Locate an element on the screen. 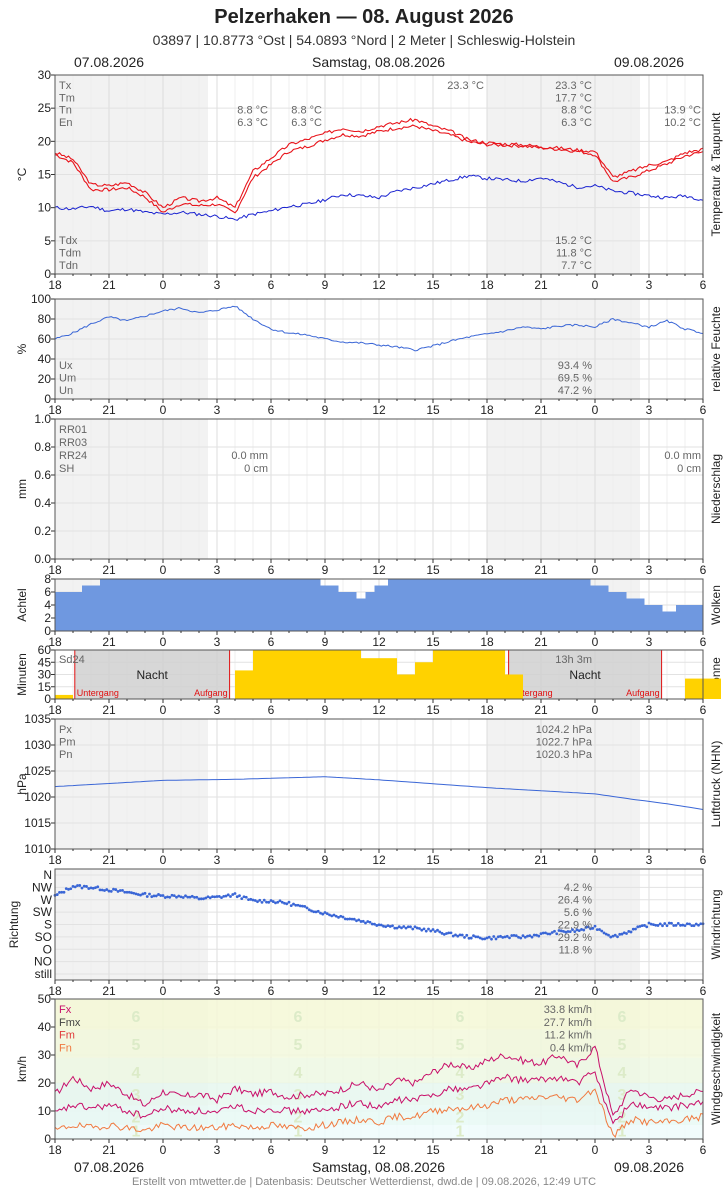 This screenshot has width=728, height=1190. pressure-line is located at coordinates (379, 793).